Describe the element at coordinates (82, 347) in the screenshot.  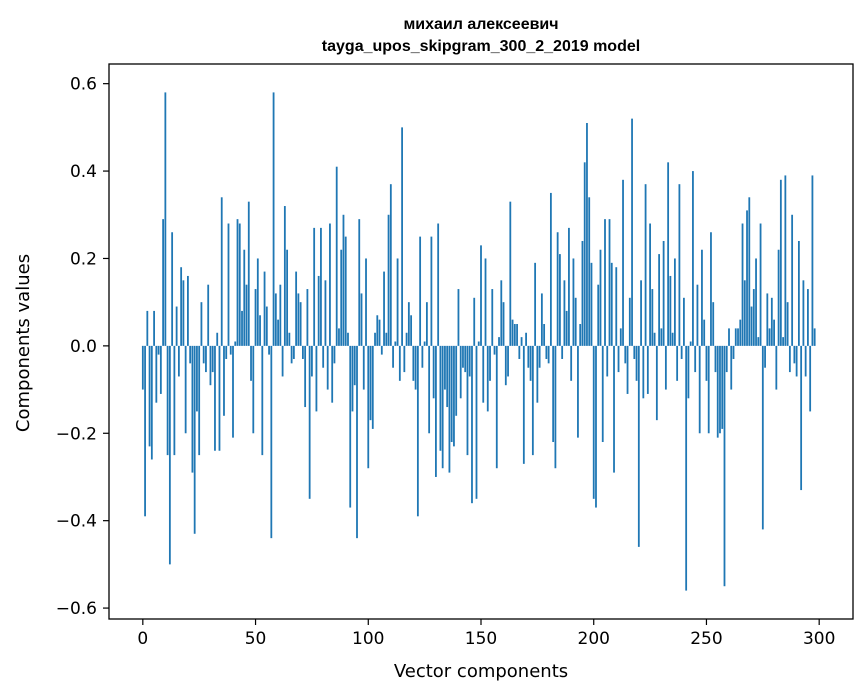
I see `y-axis-ticks: −0.6 −0.4 −0.2 0.0 0.2 0.4 0.6` at that location.